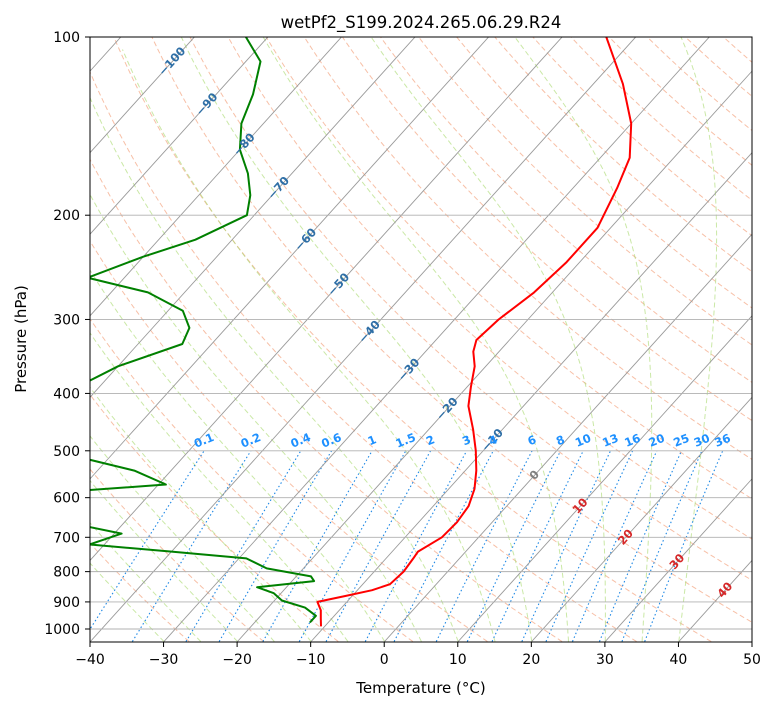 This screenshot has height=708, width=775. What do you see at coordinates (90, 660) in the screenshot?
I see `x-tick-label: −40` at bounding box center [90, 660].